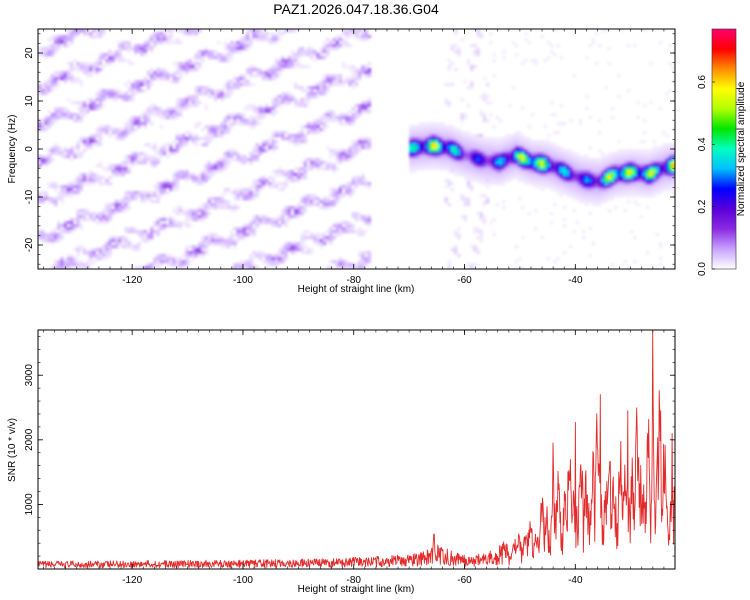  I want to click on colorbar-bar, so click(724, 149).